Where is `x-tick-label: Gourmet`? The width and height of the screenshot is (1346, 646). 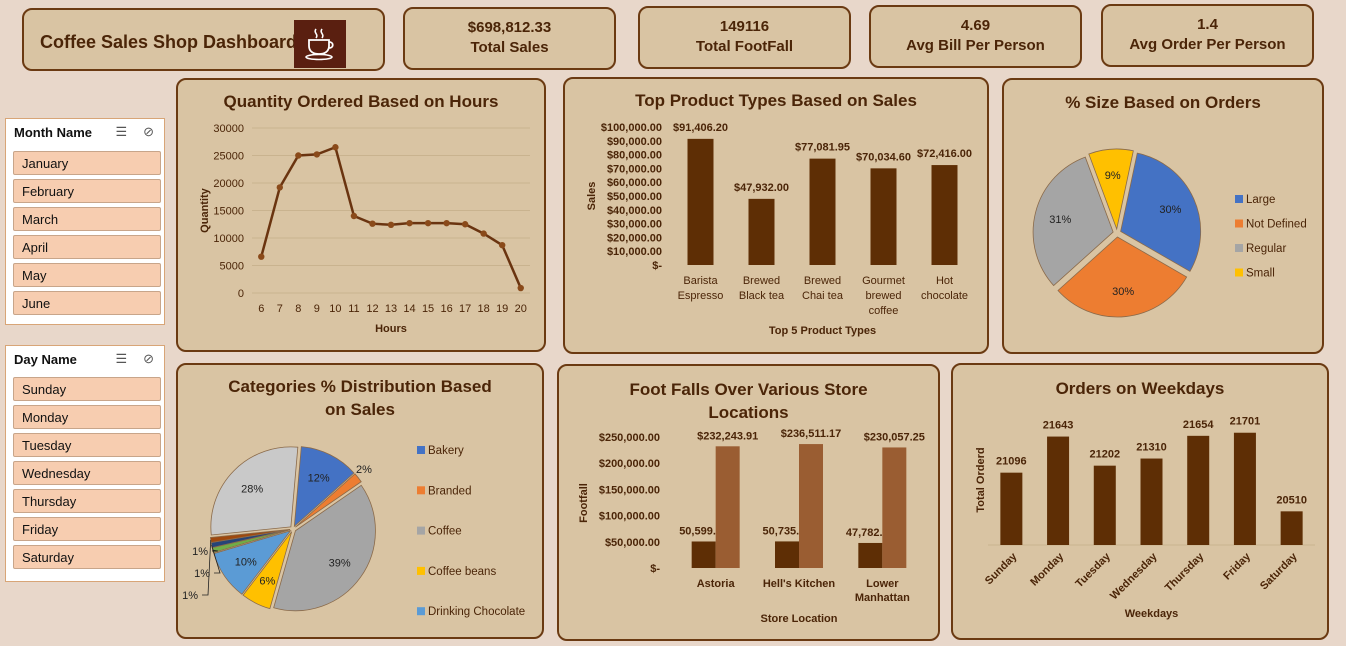
x-tick-label: Gourmet is located at coordinates (883, 281).